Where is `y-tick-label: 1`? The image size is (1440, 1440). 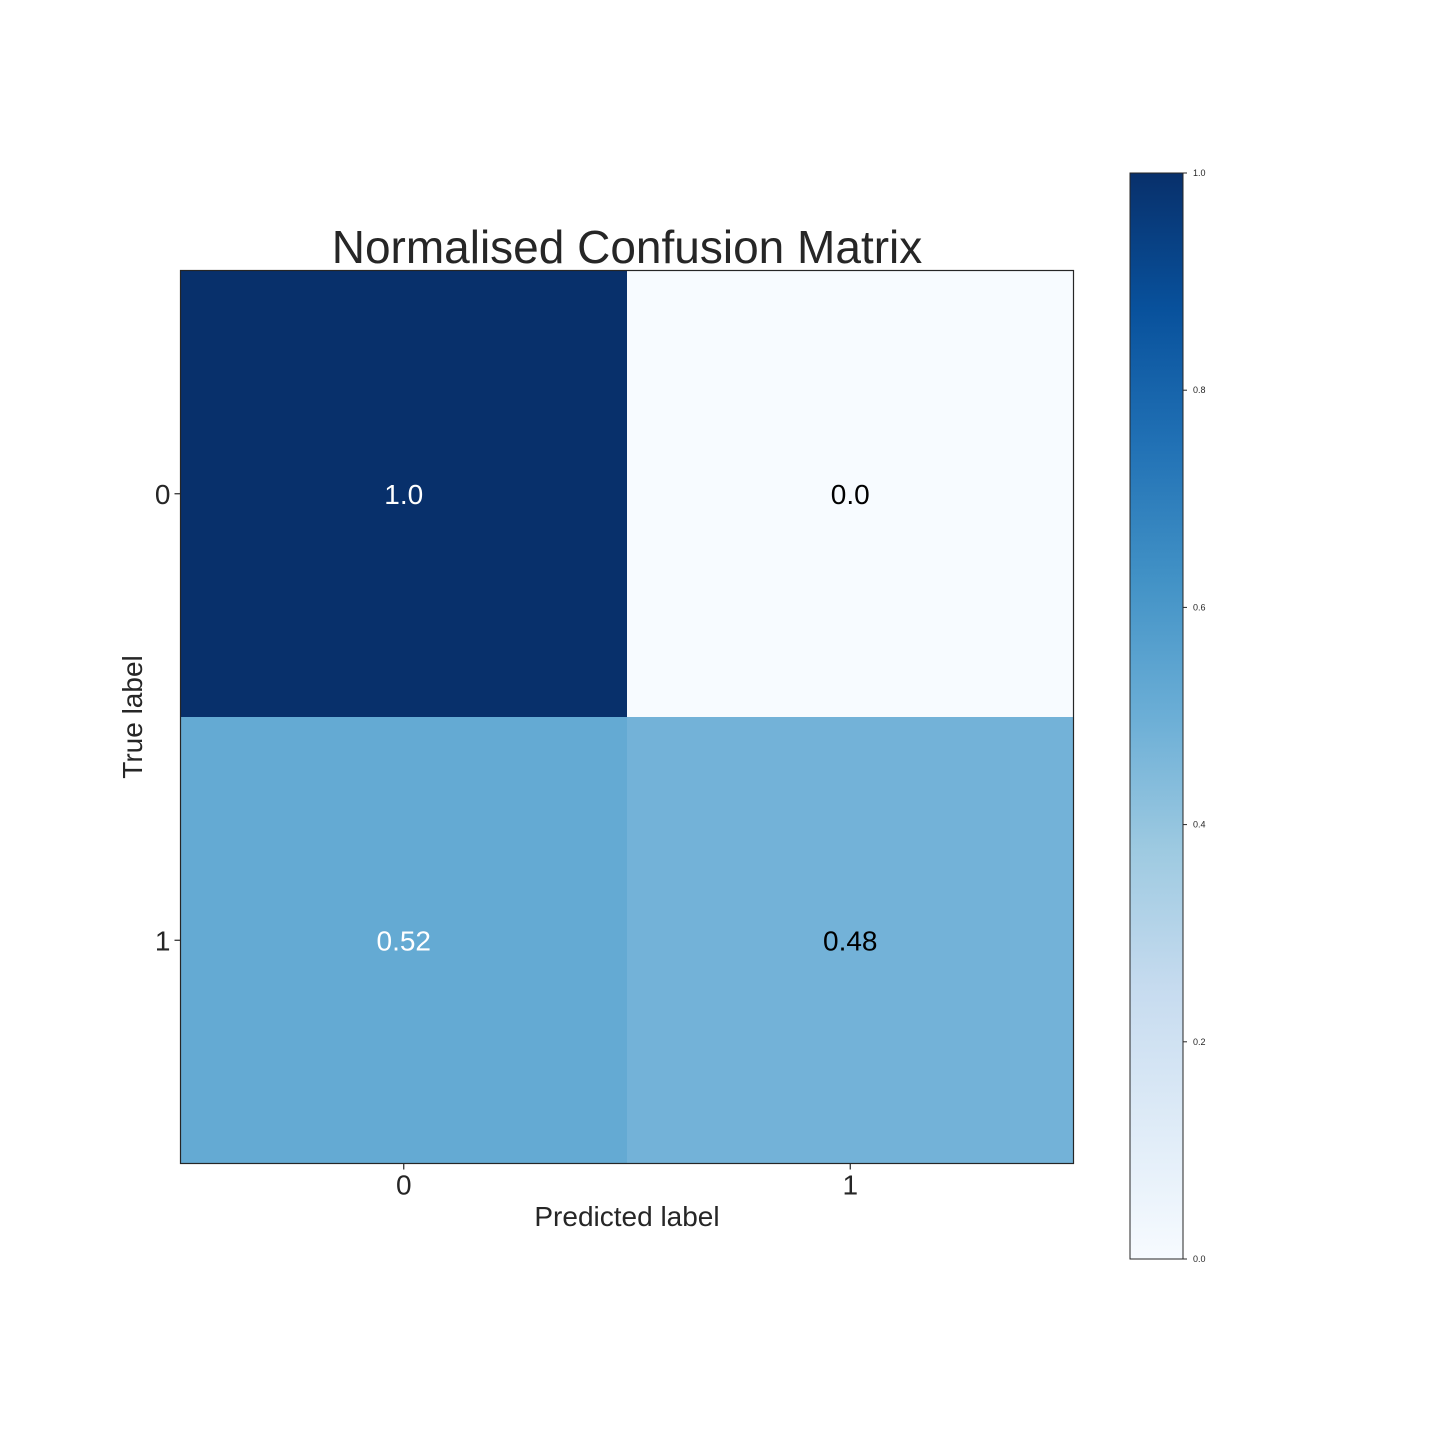
y-tick-label: 1 is located at coordinates (163, 940).